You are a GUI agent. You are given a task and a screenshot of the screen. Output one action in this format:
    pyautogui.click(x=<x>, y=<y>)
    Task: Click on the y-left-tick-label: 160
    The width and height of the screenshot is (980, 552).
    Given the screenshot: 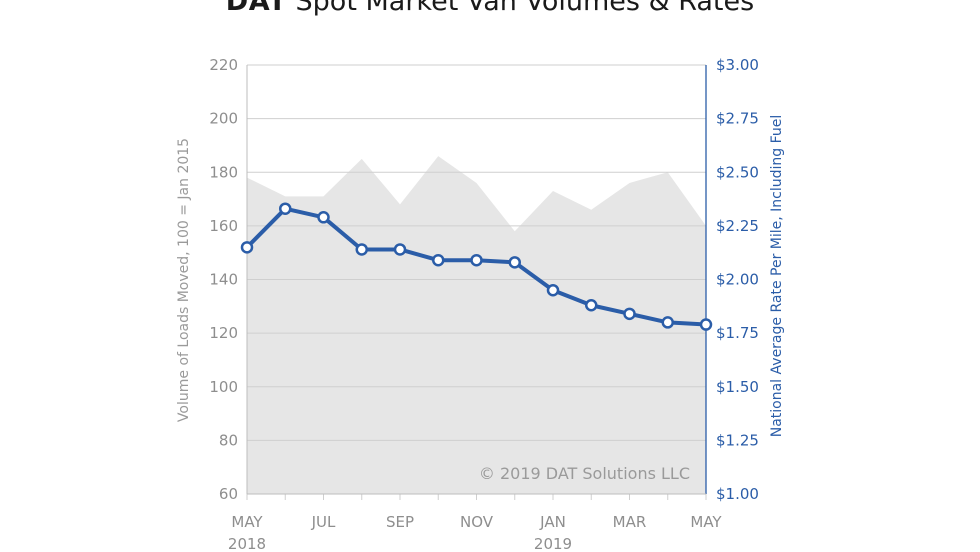 What is the action you would take?
    pyautogui.click(x=223, y=226)
    